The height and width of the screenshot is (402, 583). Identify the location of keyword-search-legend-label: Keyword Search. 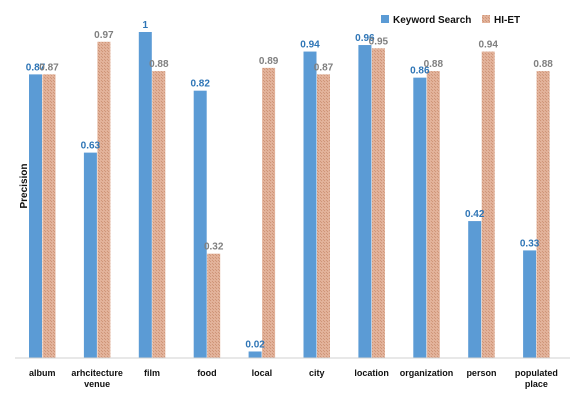
(432, 20).